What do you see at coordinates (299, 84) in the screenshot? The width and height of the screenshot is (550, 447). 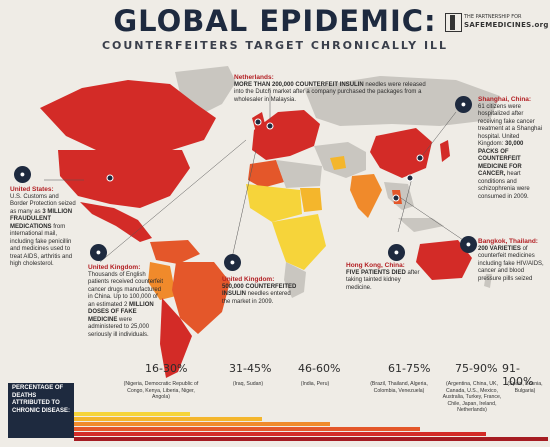 I see `callout-highlight: MORE THAN 200,000 COUNTERFEIT INSULIN` at bounding box center [299, 84].